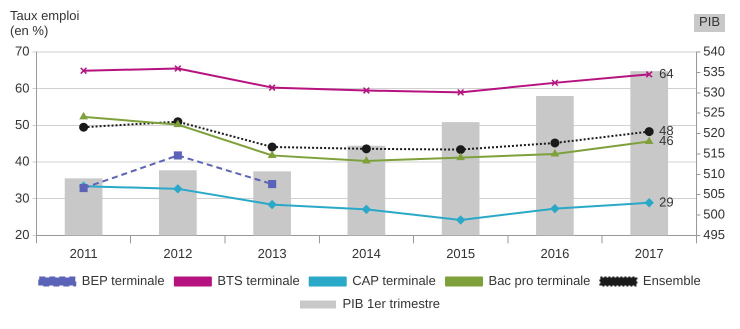 This screenshot has height=329, width=740. What do you see at coordinates (84, 253) in the screenshot?
I see `x-tick-label: 2011` at bounding box center [84, 253].